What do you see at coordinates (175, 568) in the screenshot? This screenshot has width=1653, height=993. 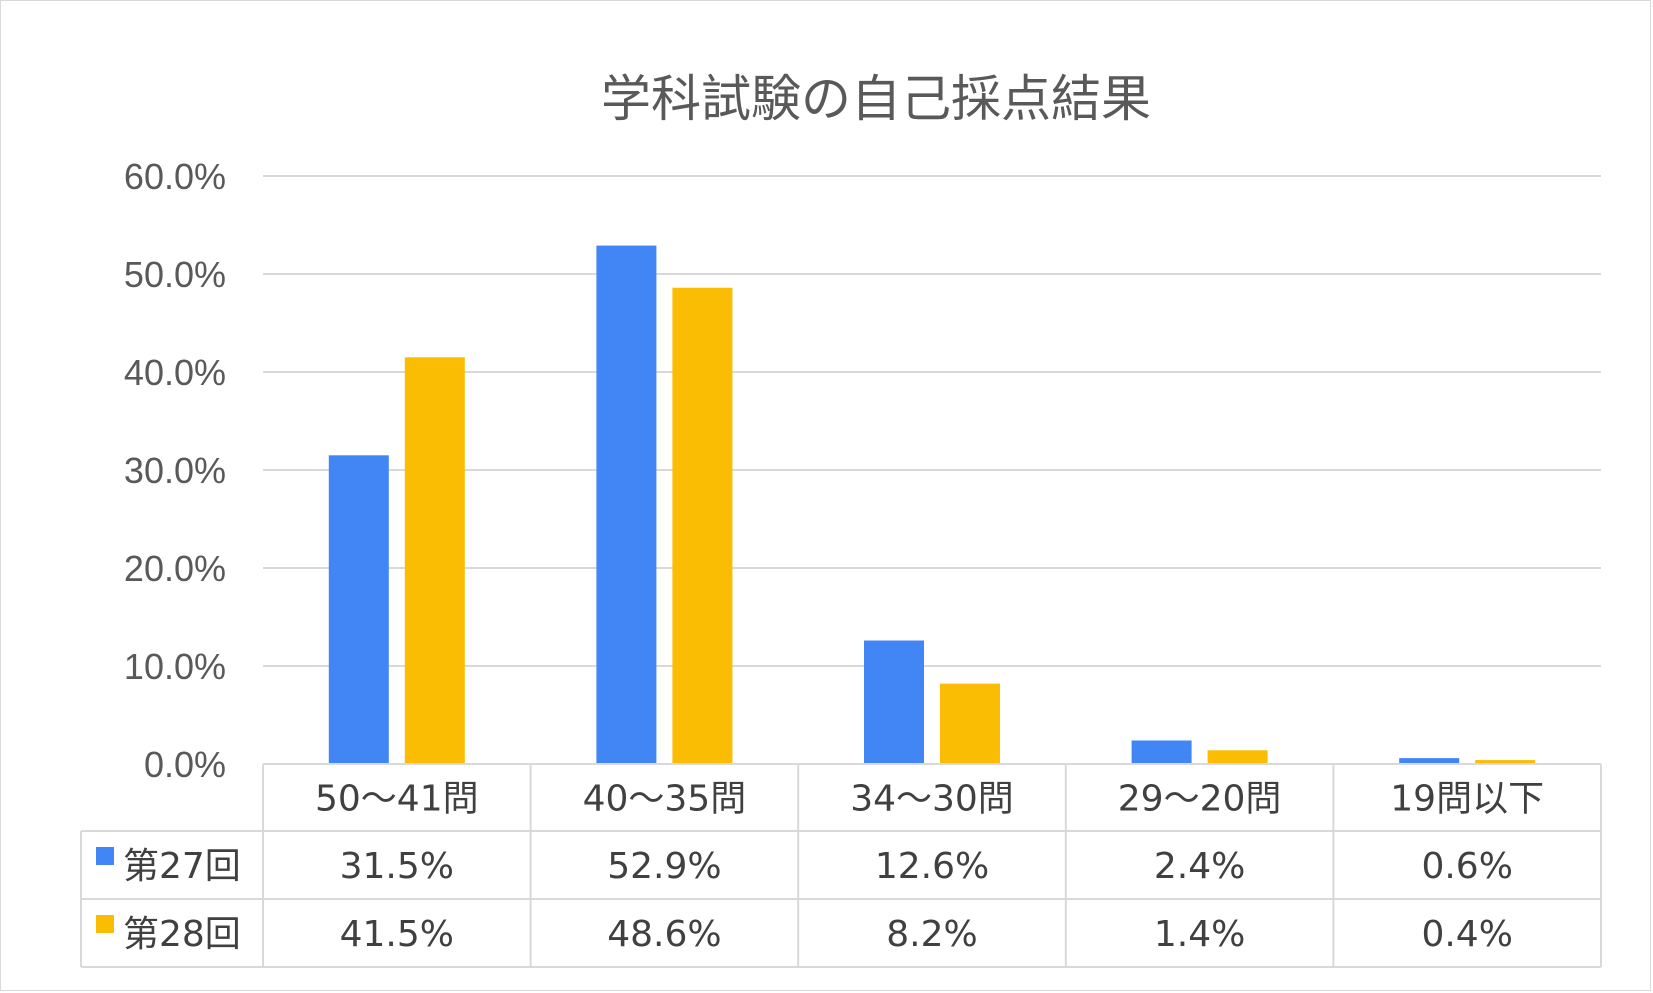 I see `y-tick-label: 20.0%` at bounding box center [175, 568].